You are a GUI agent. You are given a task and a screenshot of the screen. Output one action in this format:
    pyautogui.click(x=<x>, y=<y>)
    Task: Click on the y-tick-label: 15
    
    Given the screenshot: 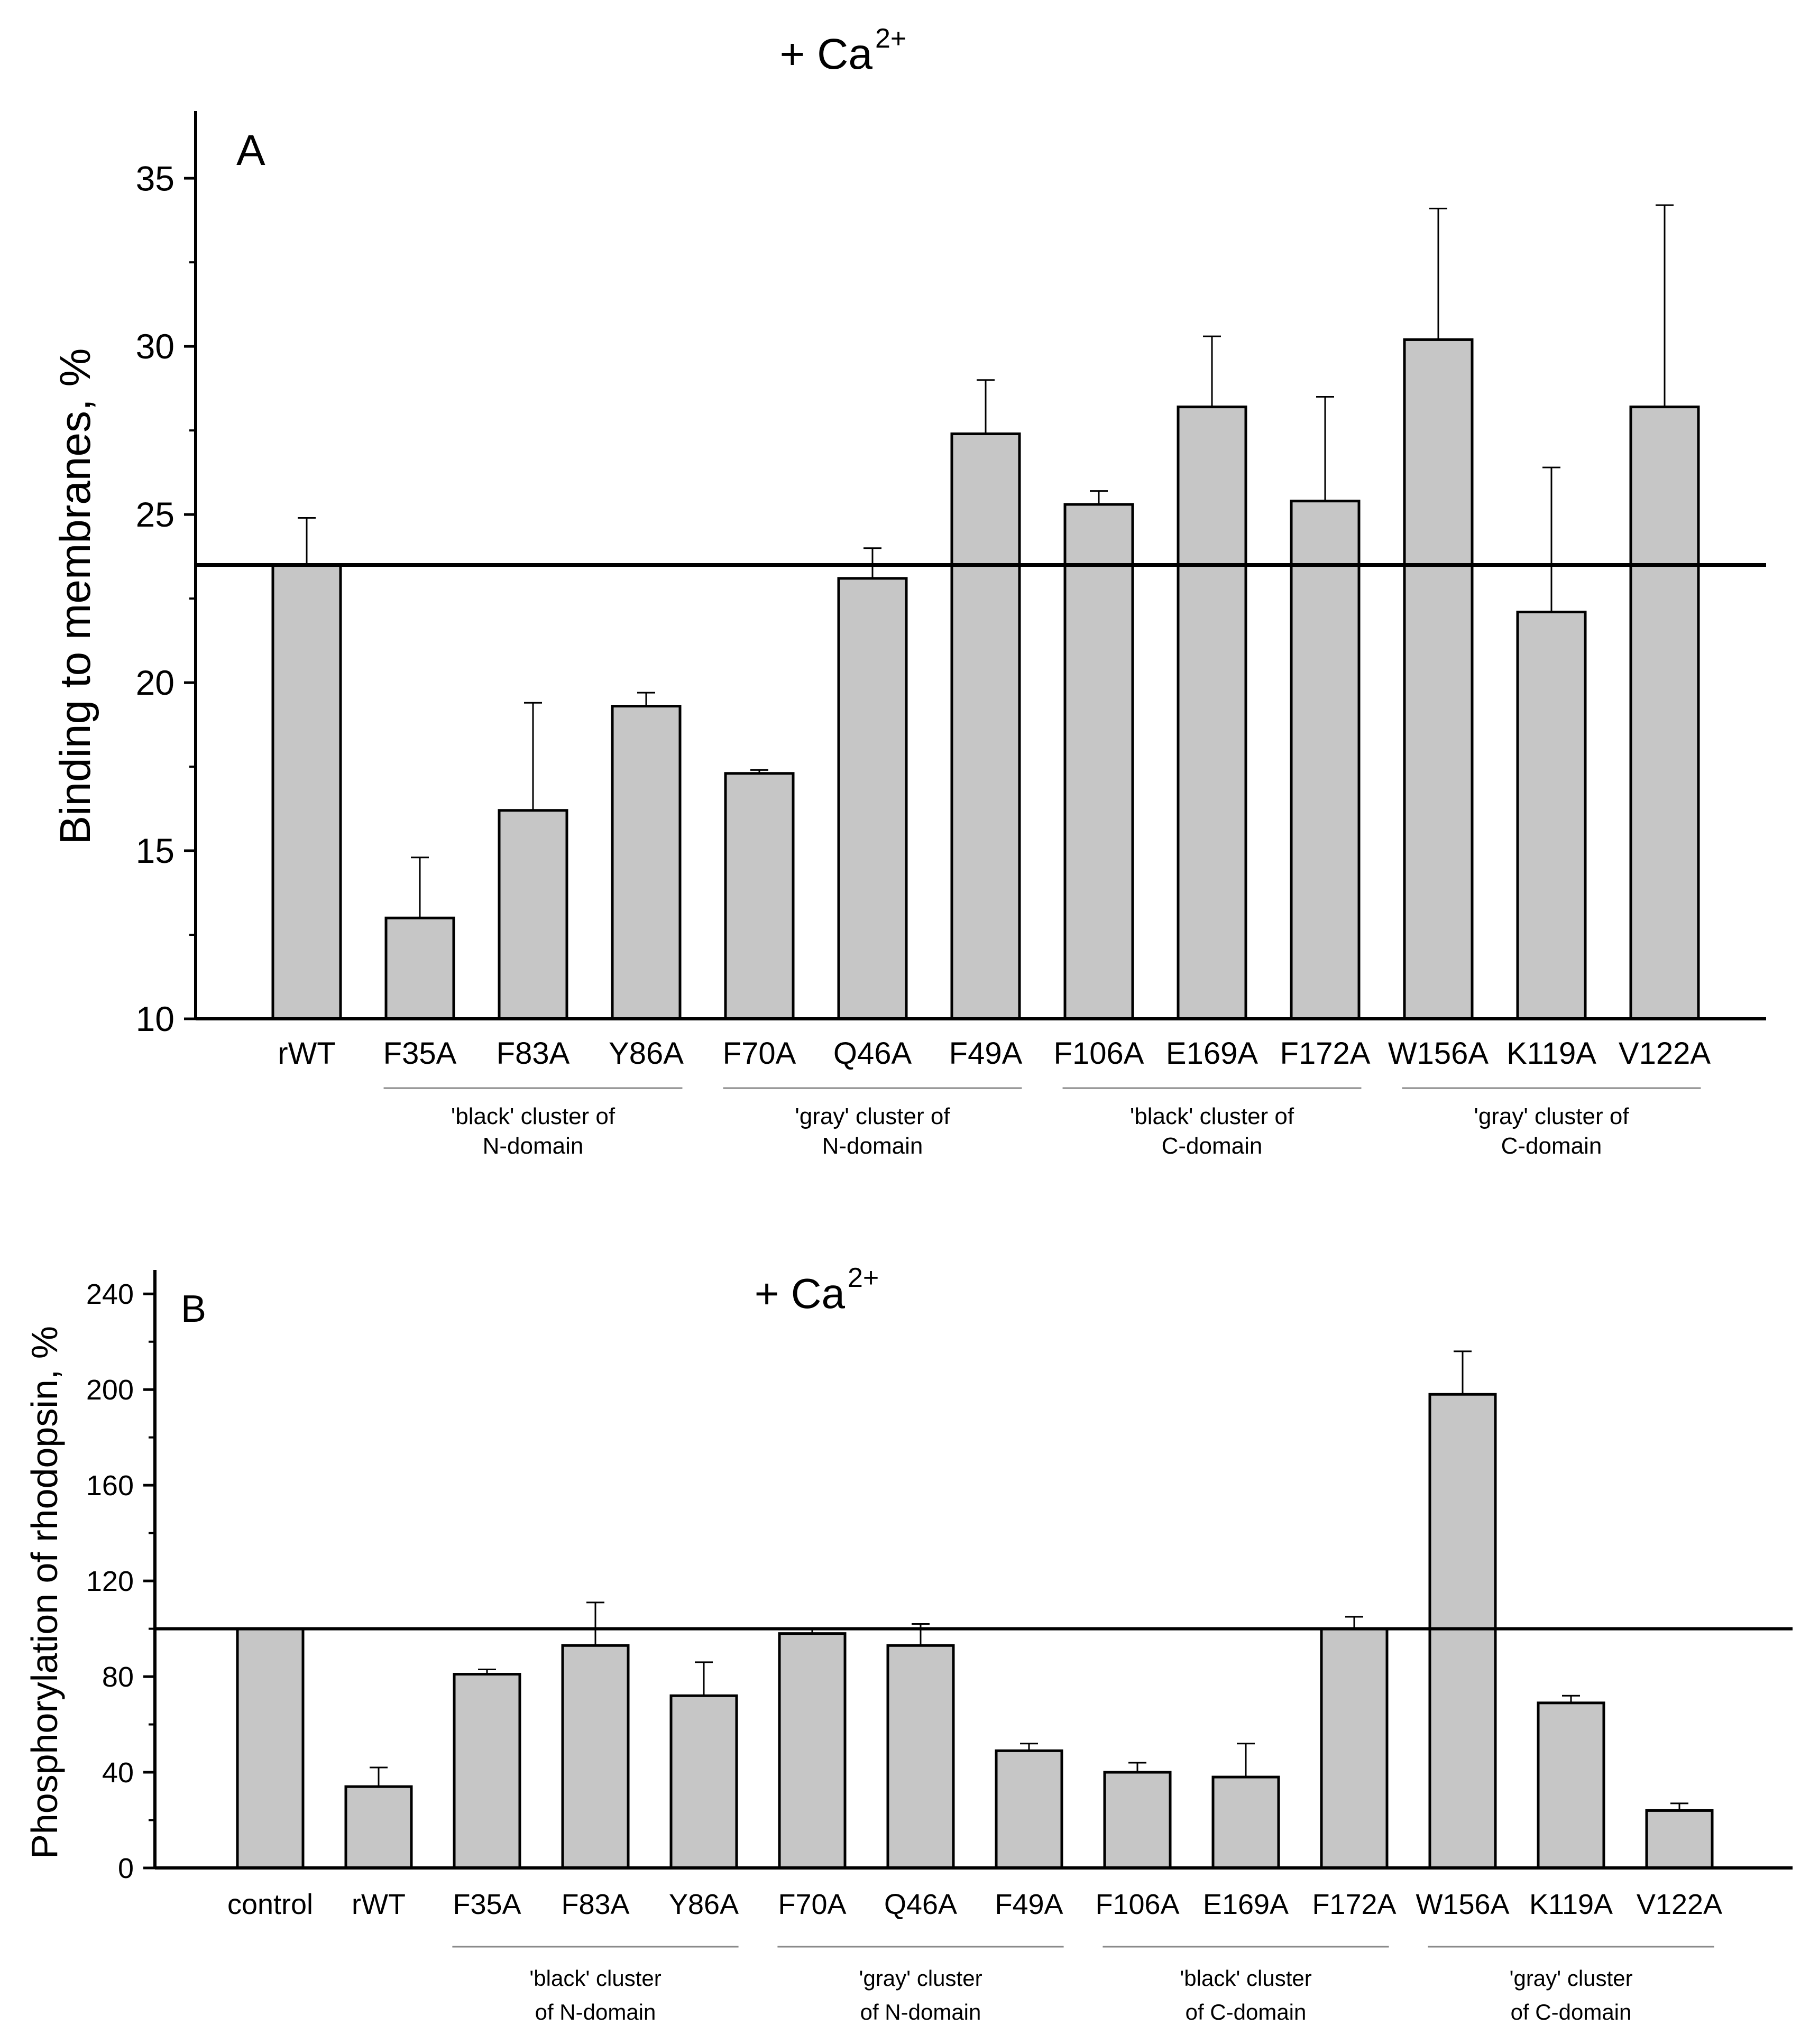 What is the action you would take?
    pyautogui.click(x=155, y=850)
    